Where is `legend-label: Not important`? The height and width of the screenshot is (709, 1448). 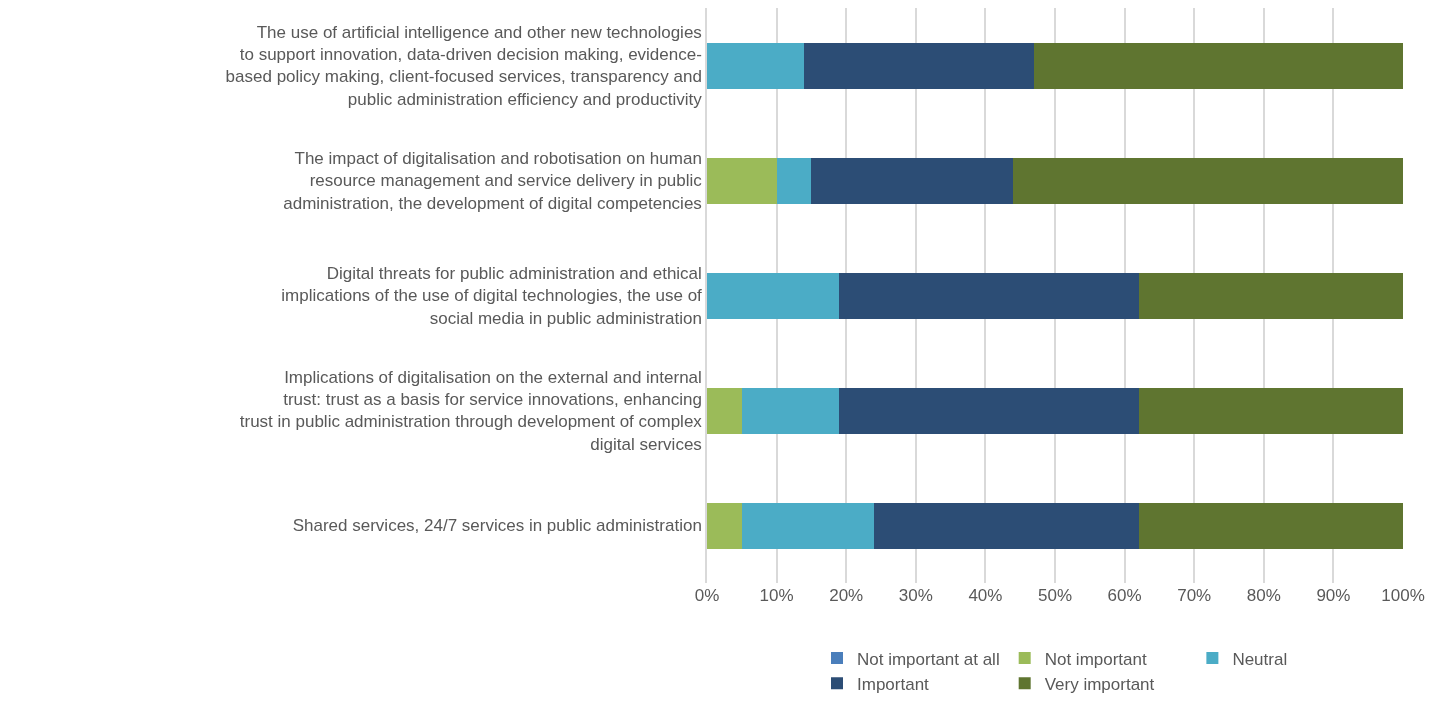
legend-label: Not important is located at coordinates (1096, 659).